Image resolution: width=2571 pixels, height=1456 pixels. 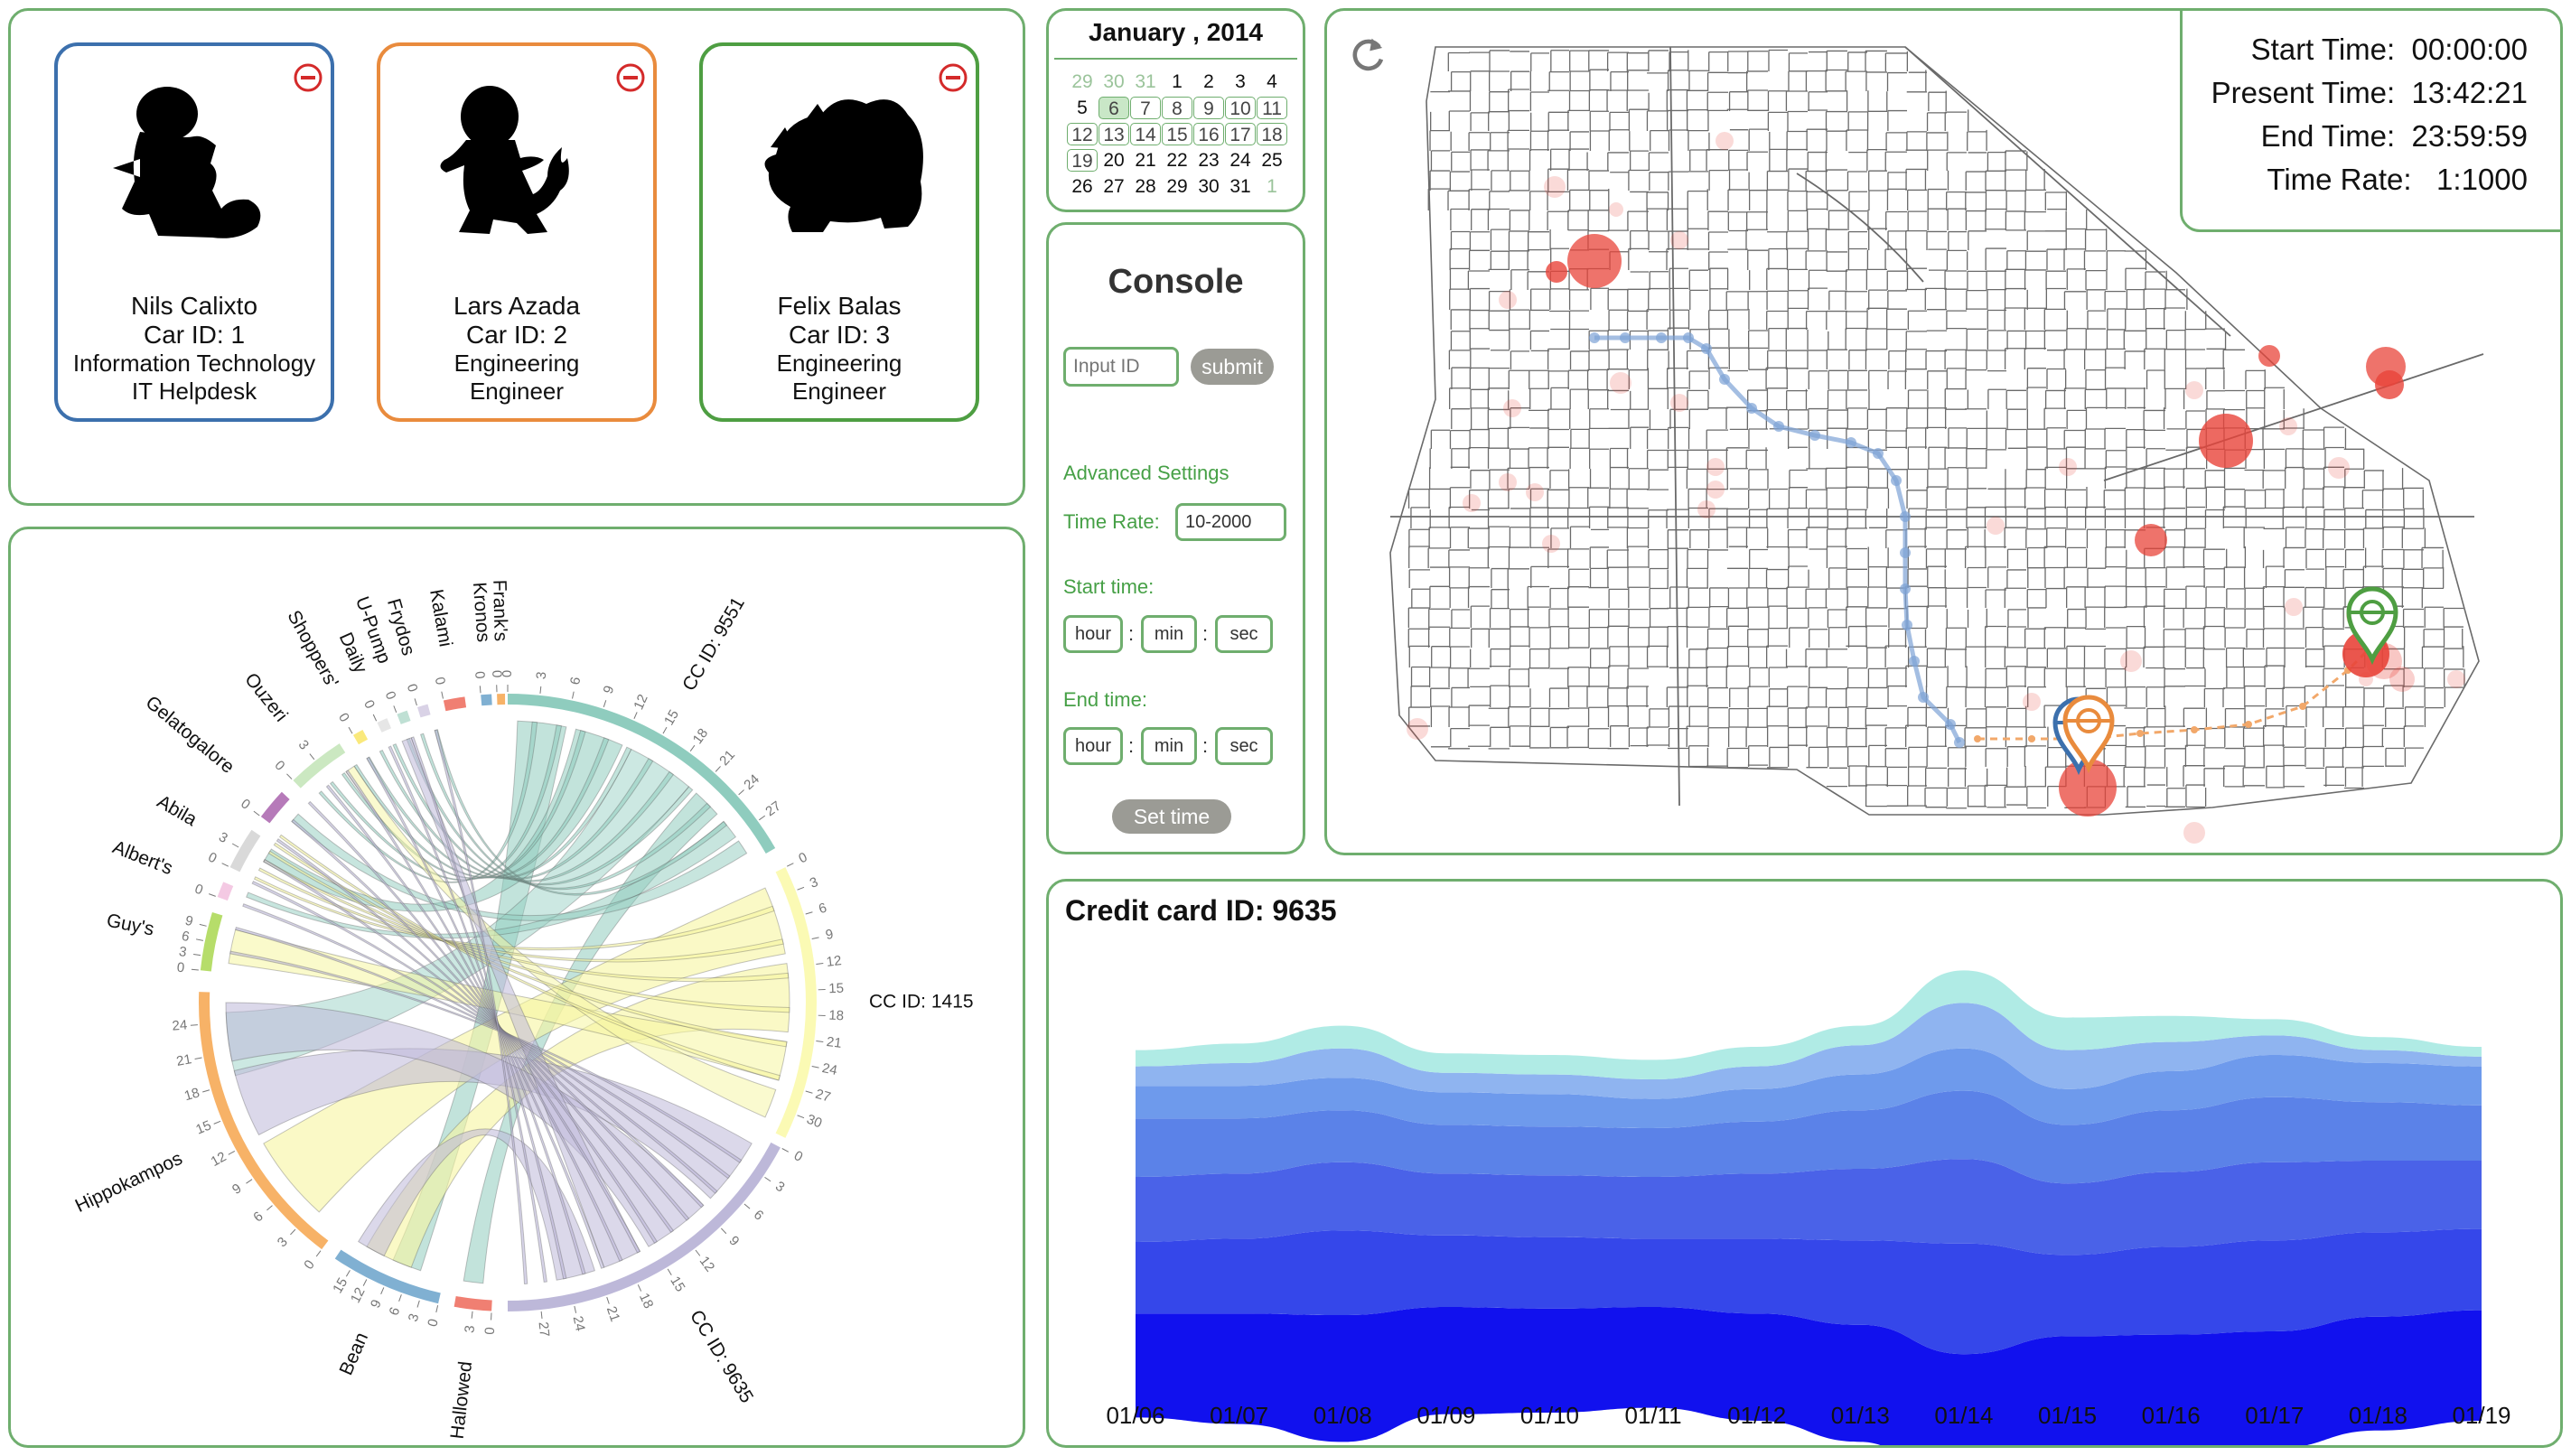 What do you see at coordinates (1114, 160) in the screenshot?
I see `calendar-day: 20` at bounding box center [1114, 160].